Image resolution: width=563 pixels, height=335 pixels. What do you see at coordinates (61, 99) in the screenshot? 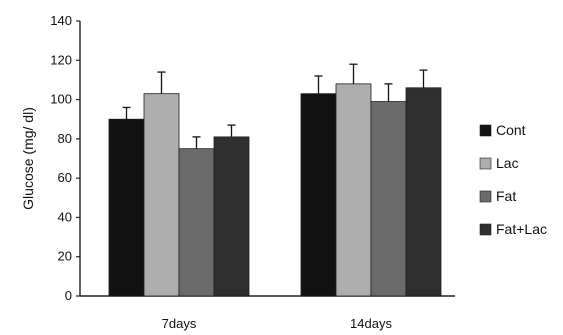
I see `y-tick-label-100: 100` at bounding box center [61, 99].